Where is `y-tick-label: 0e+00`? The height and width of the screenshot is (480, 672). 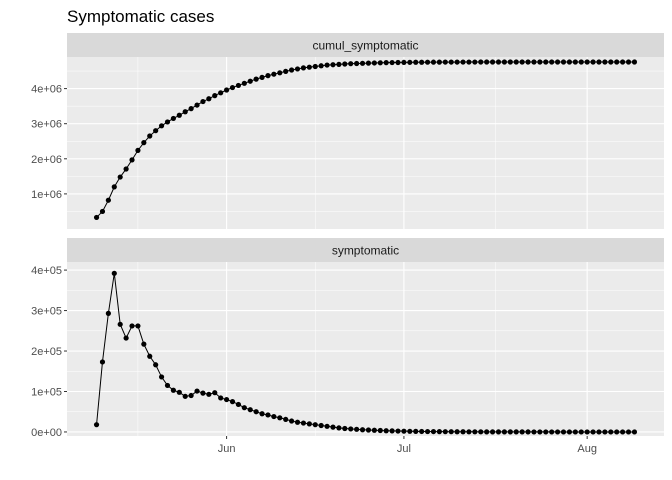 y-tick-label: 0e+00 is located at coordinates (46, 433).